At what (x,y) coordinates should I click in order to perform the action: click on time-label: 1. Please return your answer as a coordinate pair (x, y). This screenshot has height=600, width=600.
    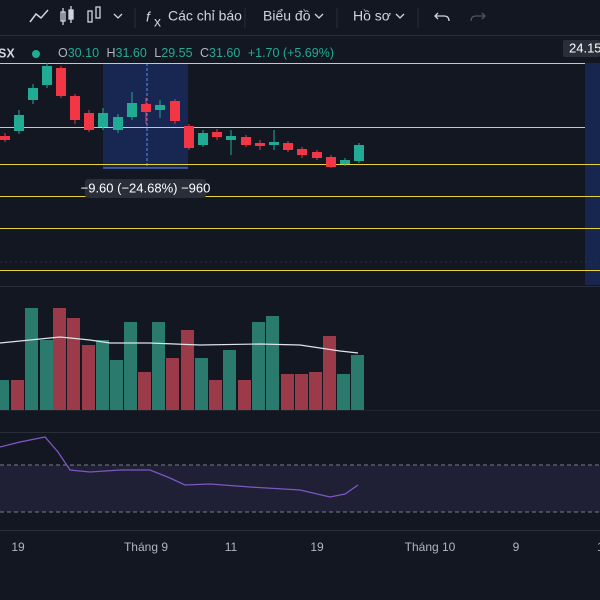
    Looking at the image, I should click on (598, 547).